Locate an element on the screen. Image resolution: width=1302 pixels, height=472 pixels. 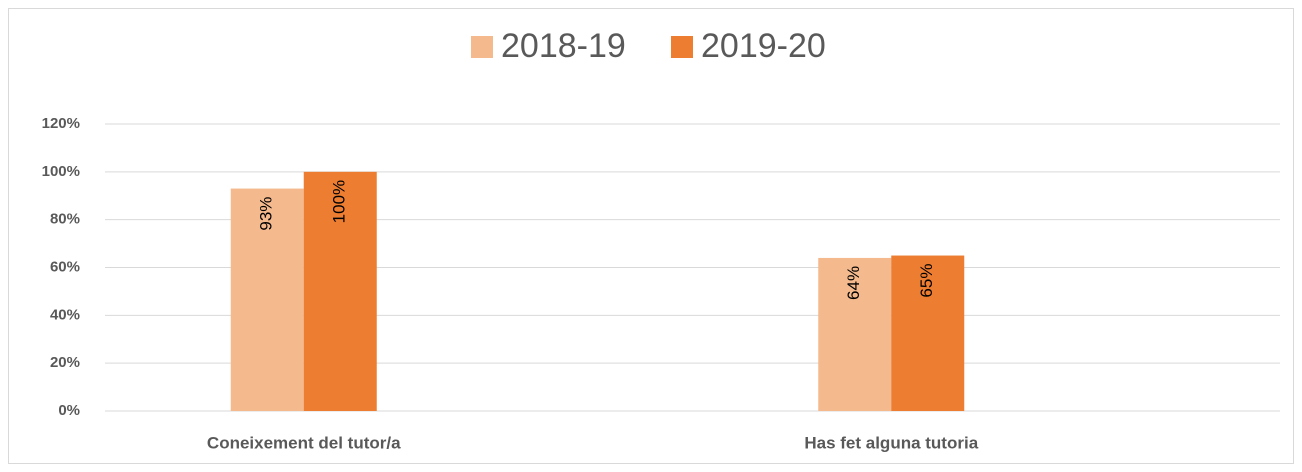
y-tick-label: 100% is located at coordinates (61, 171).